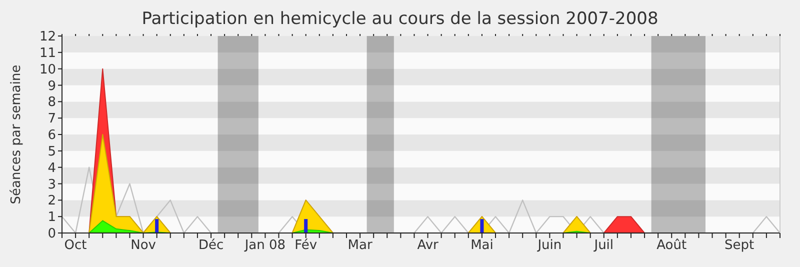 Image resolution: width=800 pixels, height=267 pixels. What do you see at coordinates (52, 119) in the screenshot?
I see `y-tick-label: 7` at bounding box center [52, 119].